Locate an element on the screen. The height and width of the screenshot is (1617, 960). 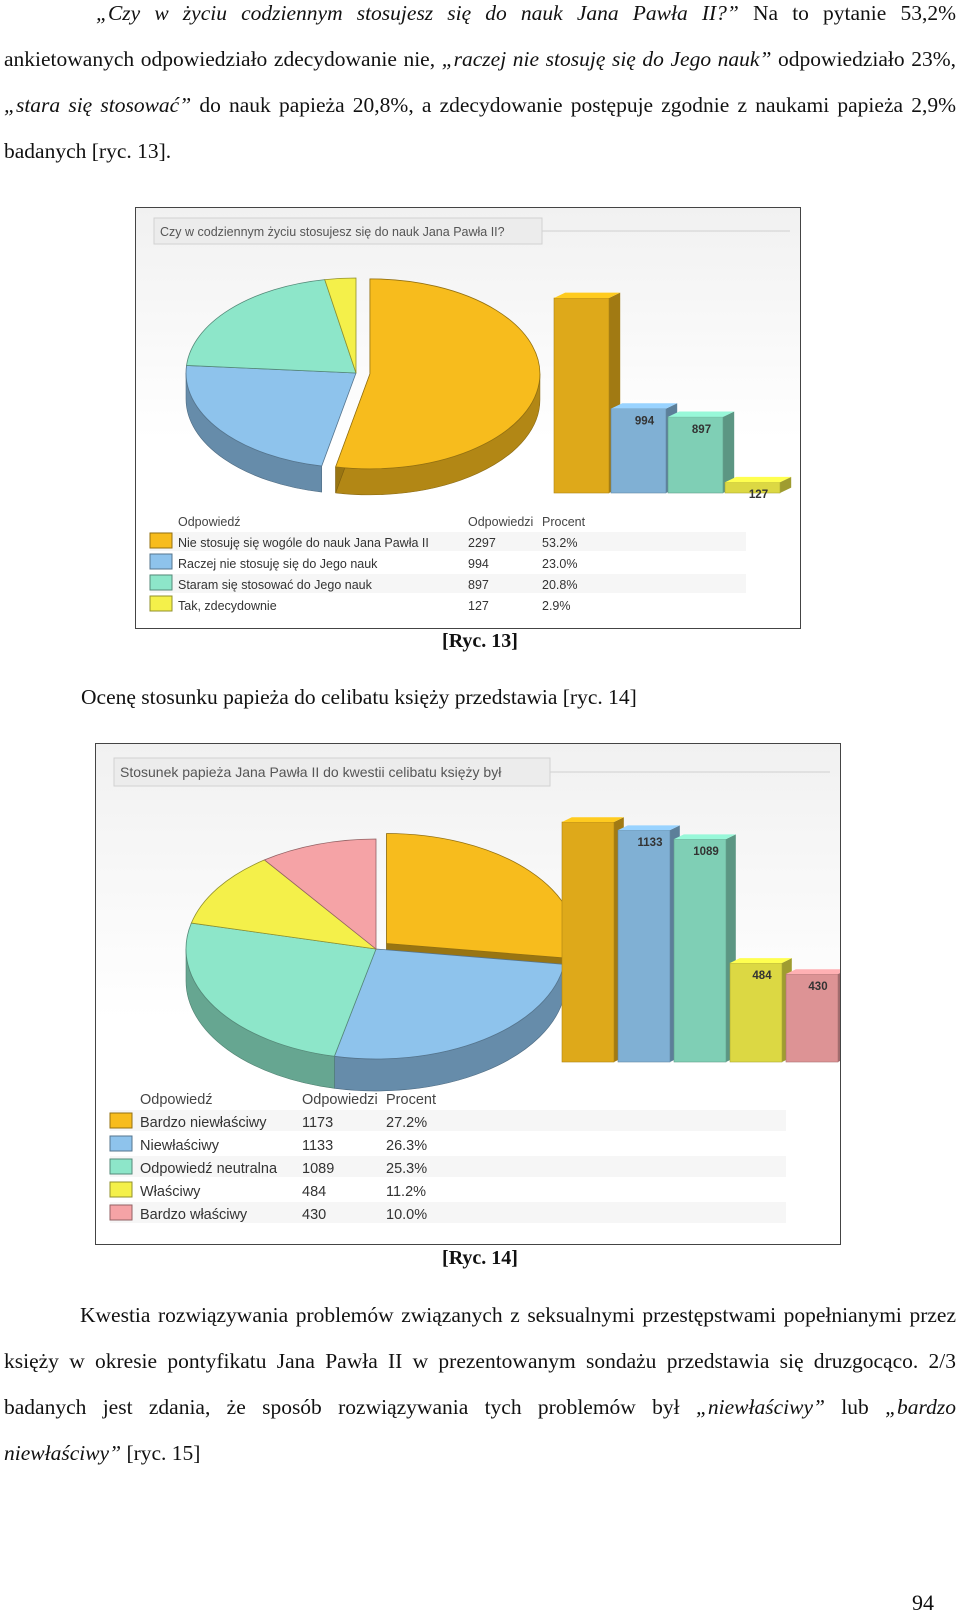
legend-percent-2: 26.3% is located at coordinates (406, 1146).